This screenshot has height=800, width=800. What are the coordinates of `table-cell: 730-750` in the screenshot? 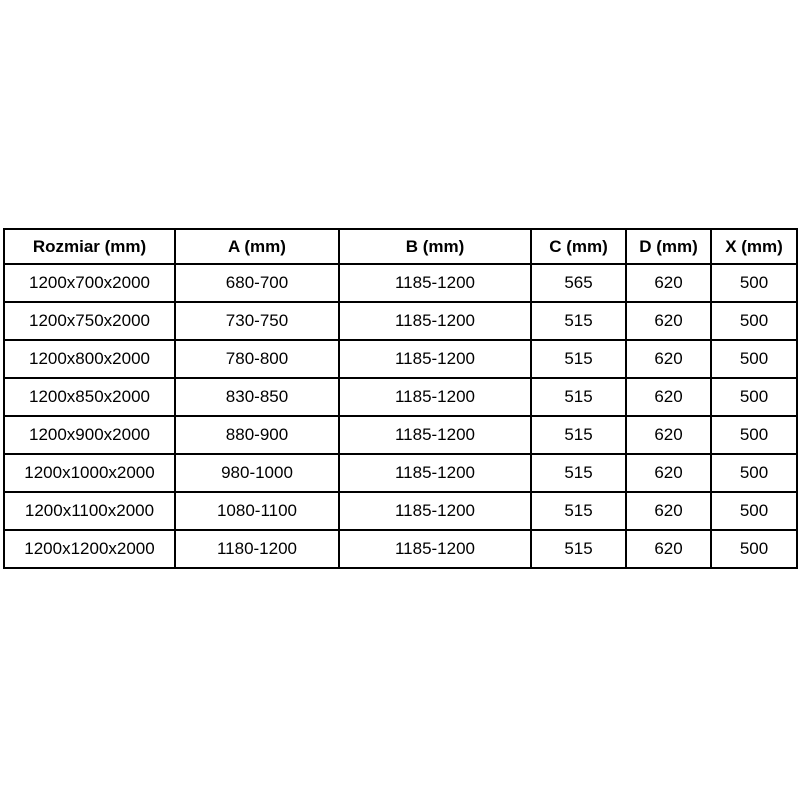 It's located at (257, 321).